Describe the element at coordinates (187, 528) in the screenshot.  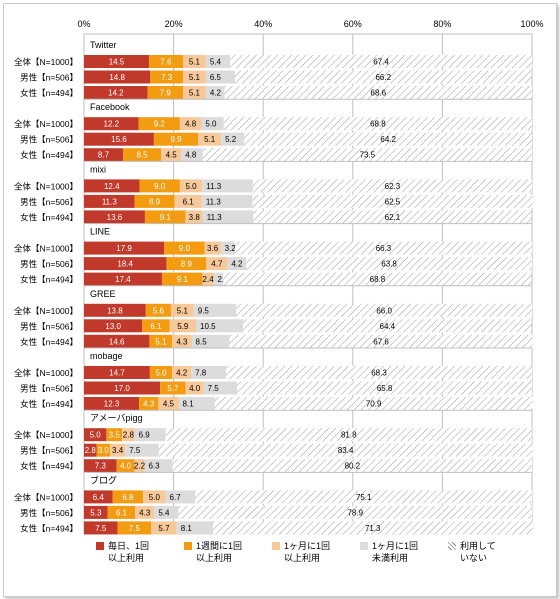
I see `data-label: 8.1` at that location.